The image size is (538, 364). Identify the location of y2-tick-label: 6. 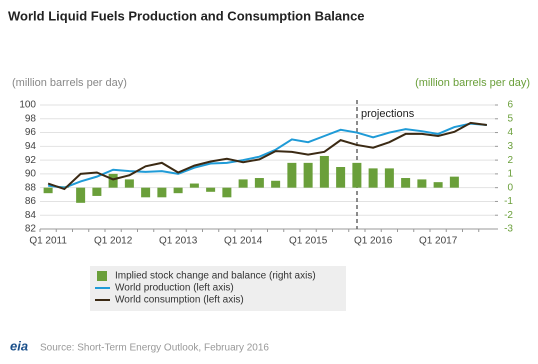
(510, 105).